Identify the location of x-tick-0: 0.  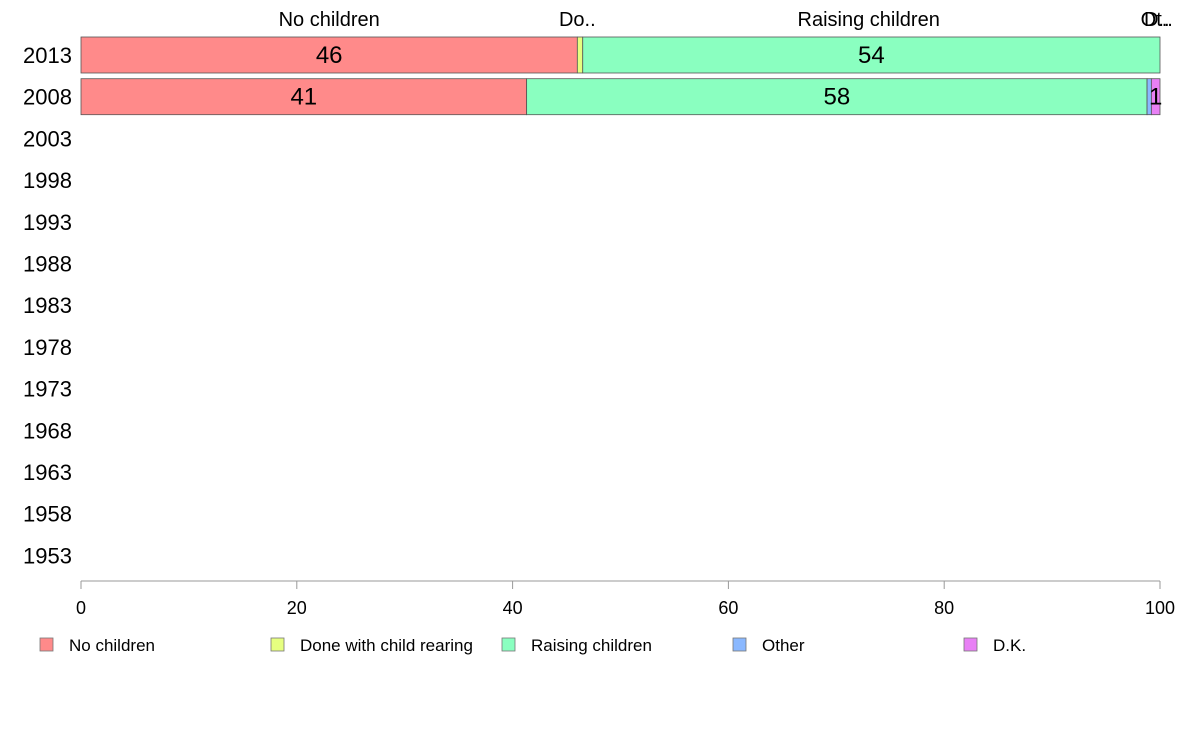
(81, 608).